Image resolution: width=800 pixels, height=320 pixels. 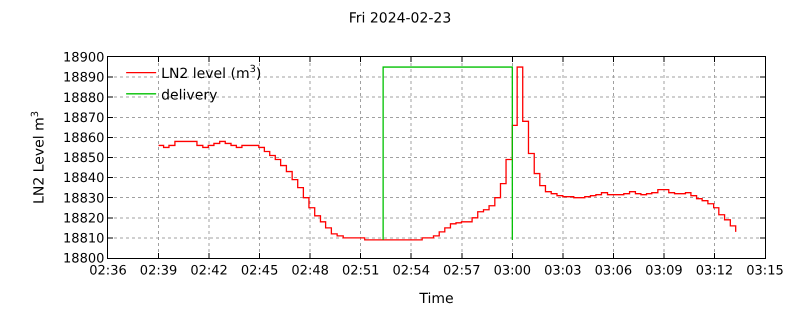 What do you see at coordinates (83, 118) in the screenshot?
I see `y-tick-label: 18870` at bounding box center [83, 118].